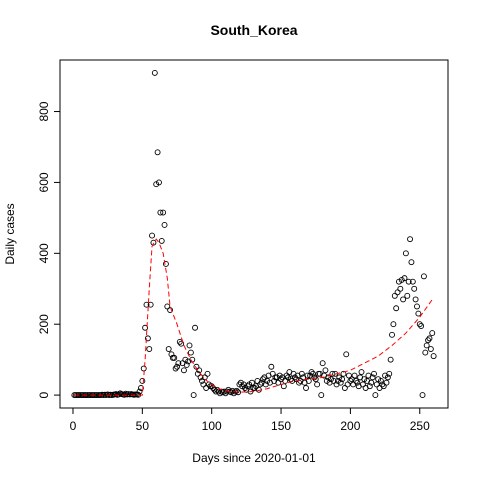  Describe the element at coordinates (10, 233) in the screenshot. I see `y-axis-label: Daily cases` at that location.